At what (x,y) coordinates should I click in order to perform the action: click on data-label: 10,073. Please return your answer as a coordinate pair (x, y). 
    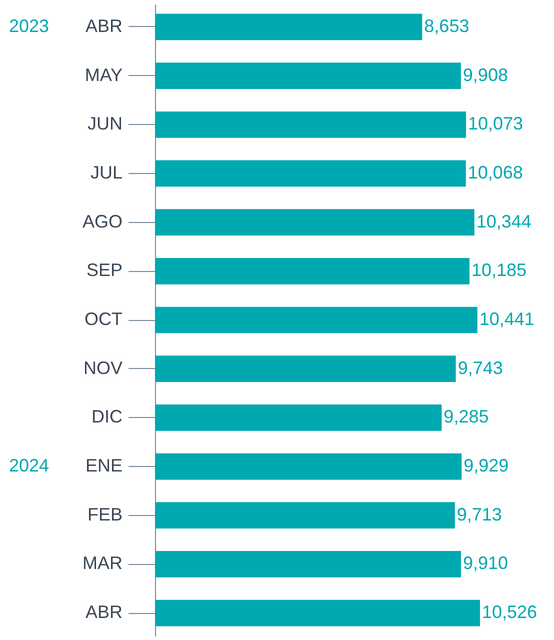
    Looking at the image, I should click on (496, 124).